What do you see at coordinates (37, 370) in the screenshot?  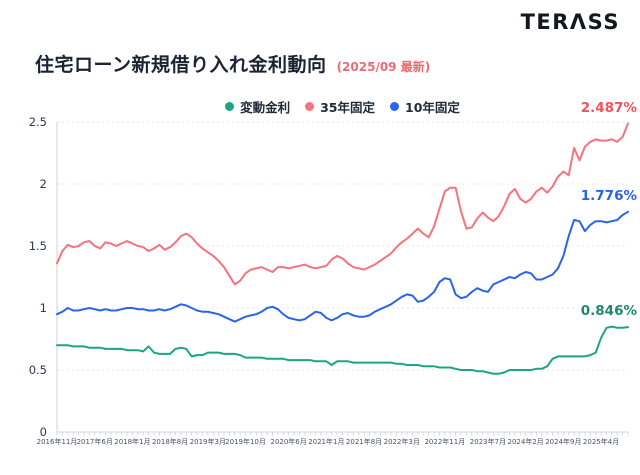 I see `y-axis-tick-label: 0.5` at bounding box center [37, 370].